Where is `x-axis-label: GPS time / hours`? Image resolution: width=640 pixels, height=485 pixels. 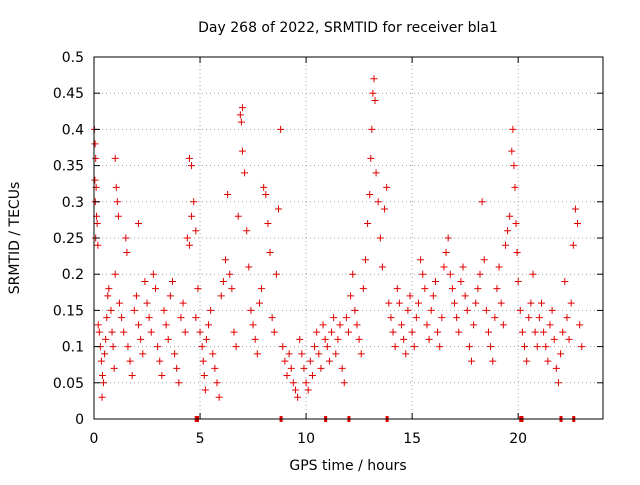
x-axis-label: GPS time / hours is located at coordinates (347, 466).